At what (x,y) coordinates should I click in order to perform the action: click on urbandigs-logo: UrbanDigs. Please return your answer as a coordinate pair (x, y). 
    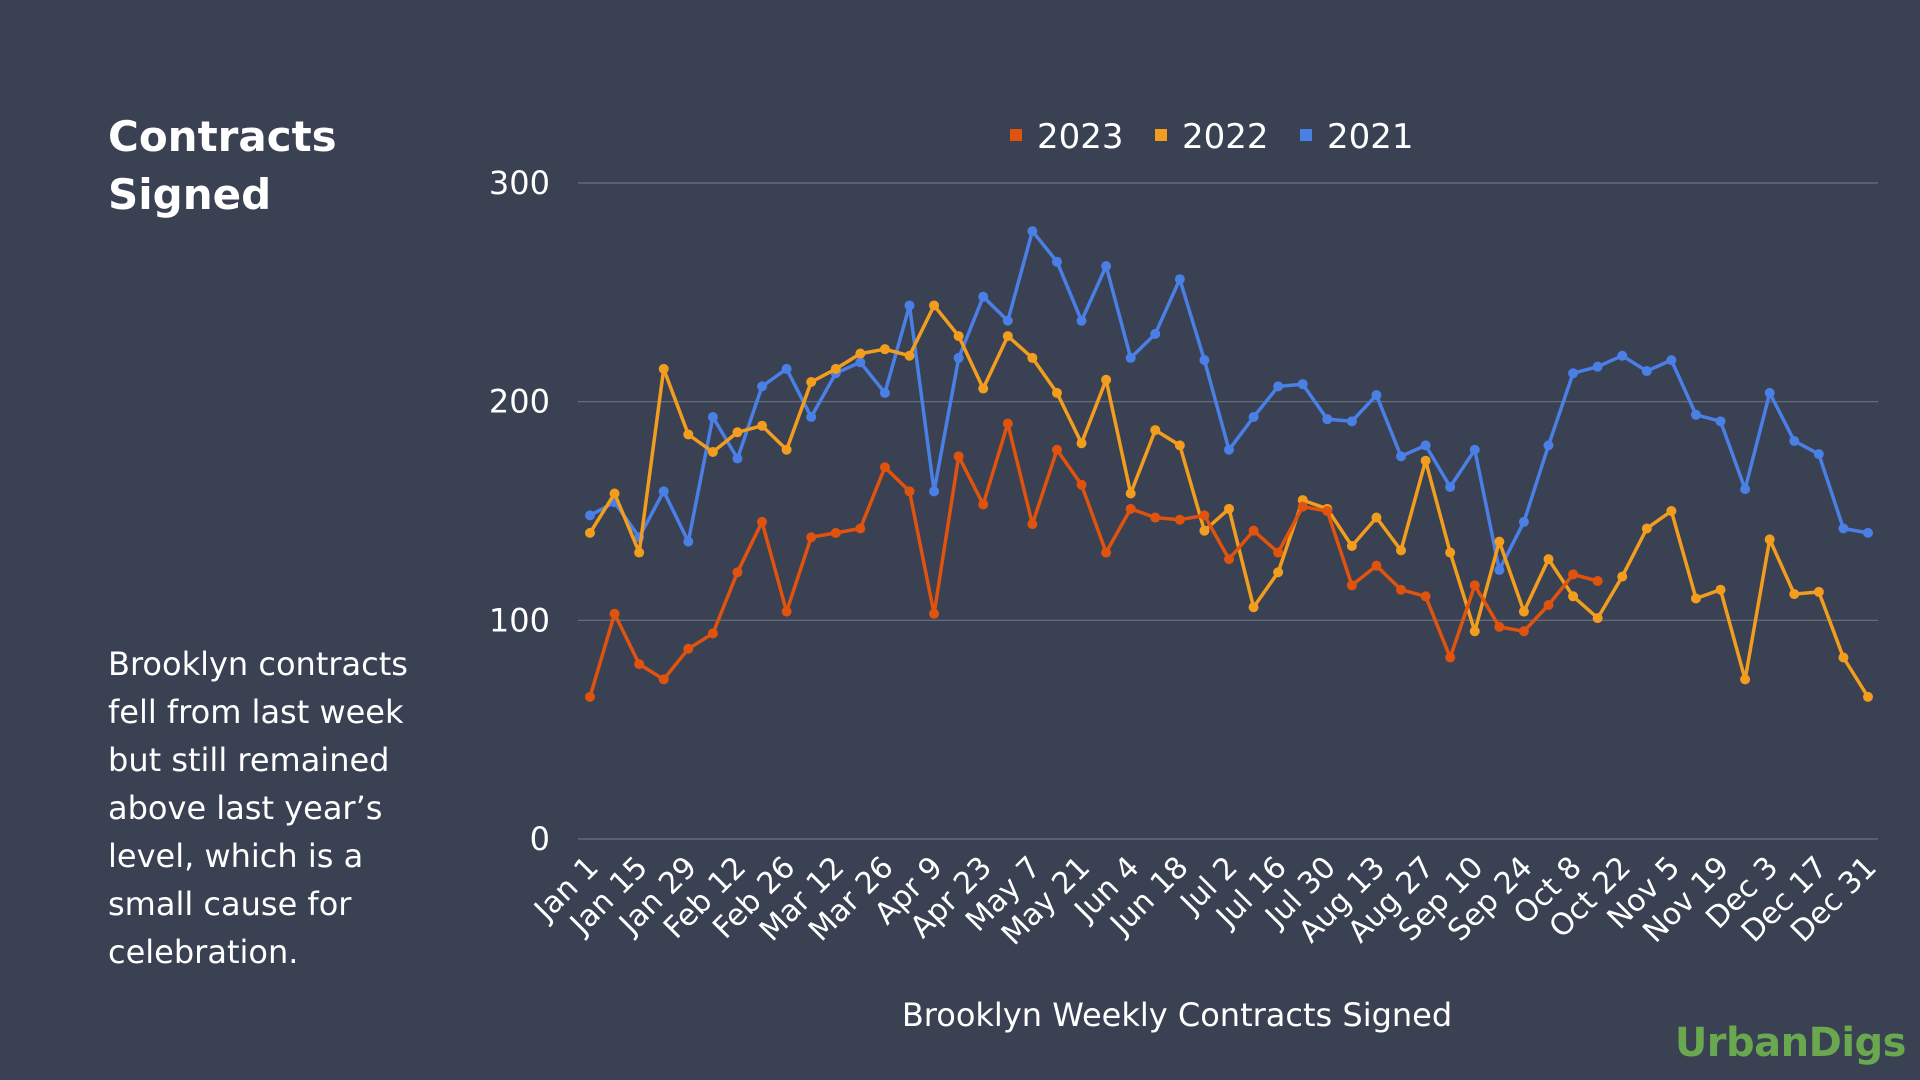
    Looking at the image, I should click on (1790, 1043).